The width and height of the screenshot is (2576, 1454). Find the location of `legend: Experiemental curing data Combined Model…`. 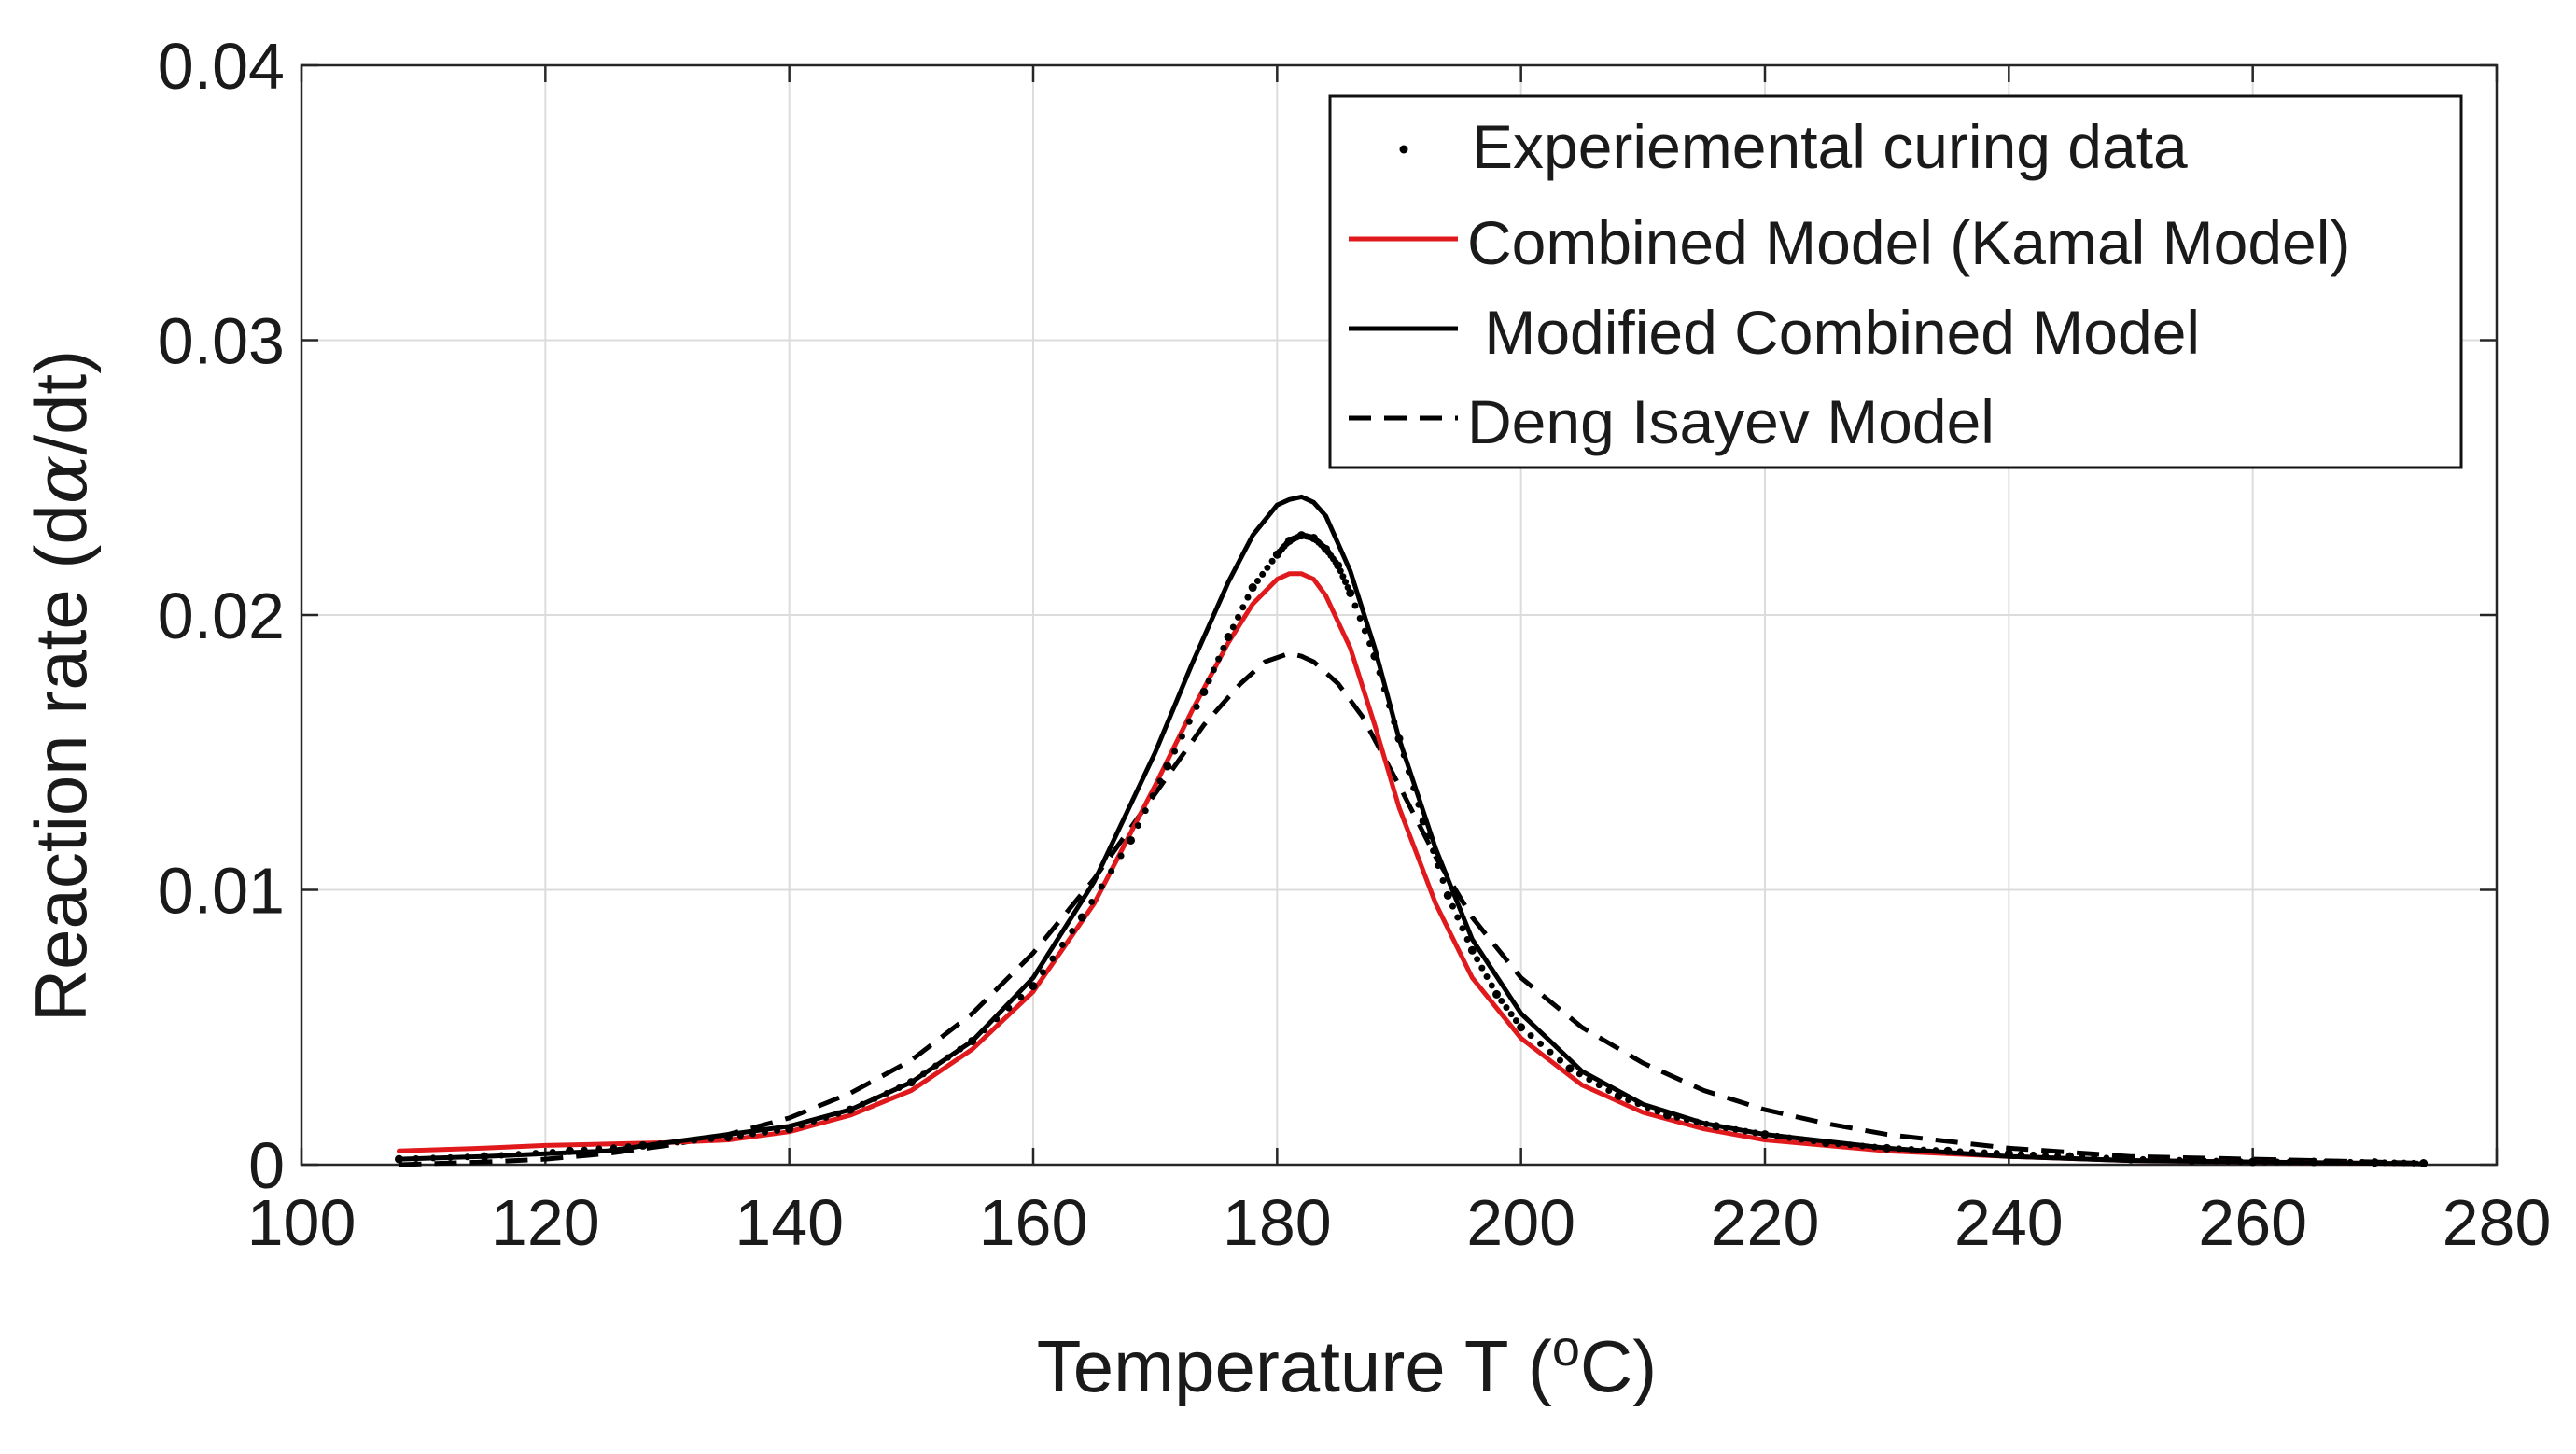

legend: Experiemental curing data Combined Model… is located at coordinates (1895, 281).